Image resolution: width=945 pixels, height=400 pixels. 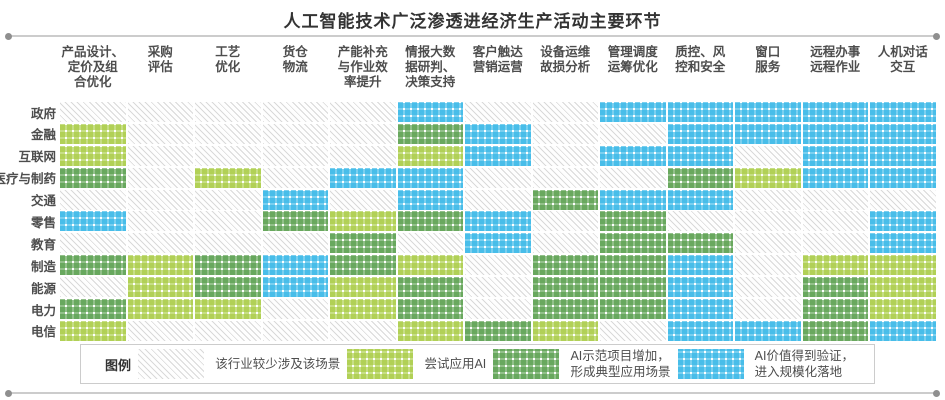 What do you see at coordinates (43, 201) in the screenshot?
I see `row-label: 交通` at bounding box center [43, 201].